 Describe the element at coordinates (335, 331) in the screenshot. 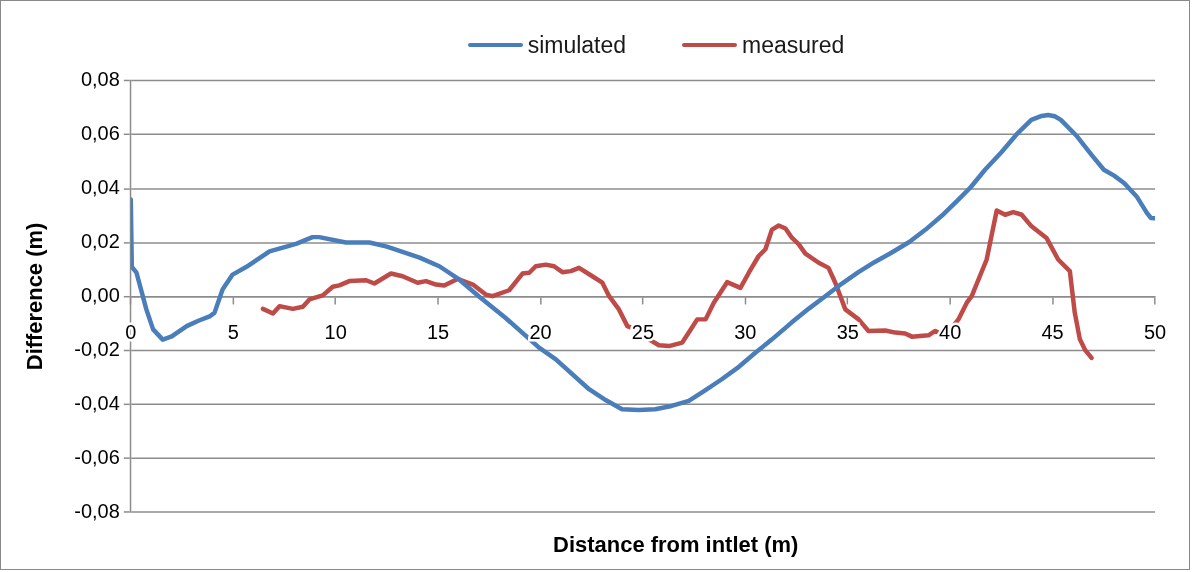

I see `x-tick-label: 10` at that location.